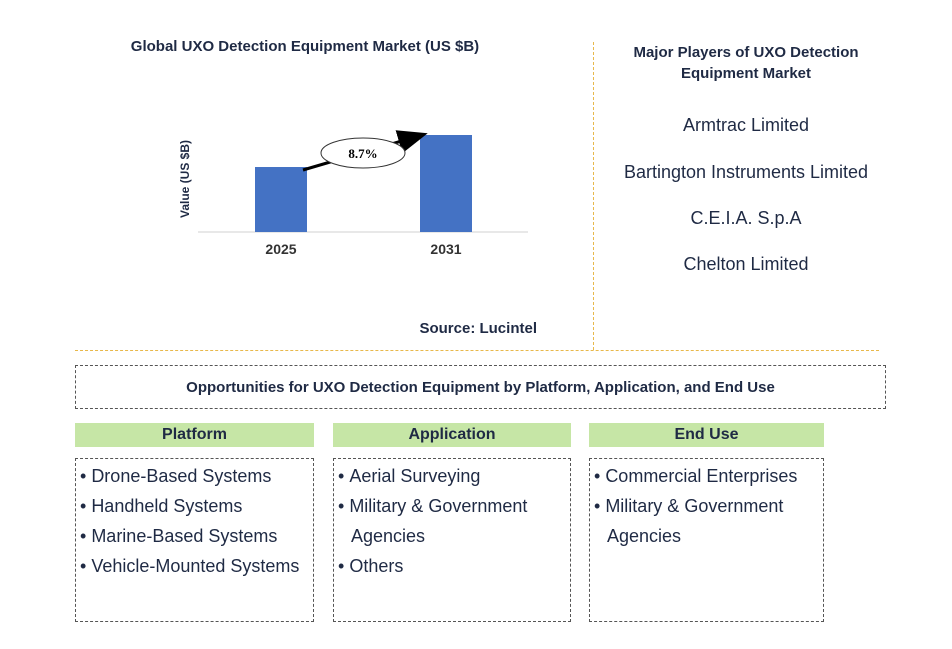 The height and width of the screenshot is (649, 952). I want to click on y-axis-label: Value (US $B), so click(185, 179).